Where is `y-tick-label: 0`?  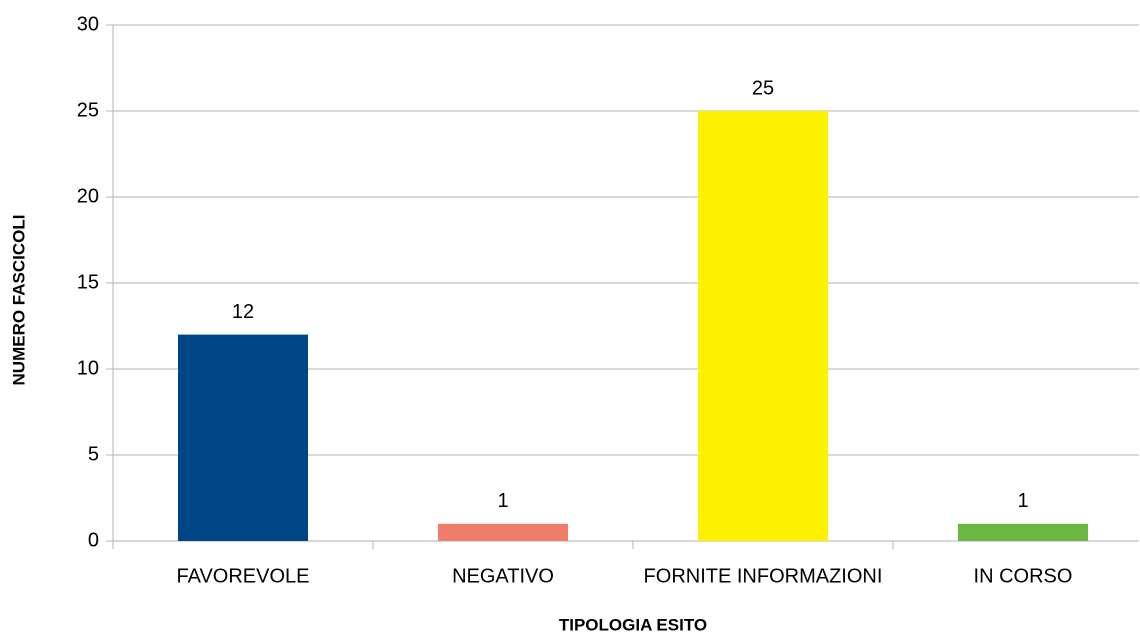 y-tick-label: 0 is located at coordinates (93, 540).